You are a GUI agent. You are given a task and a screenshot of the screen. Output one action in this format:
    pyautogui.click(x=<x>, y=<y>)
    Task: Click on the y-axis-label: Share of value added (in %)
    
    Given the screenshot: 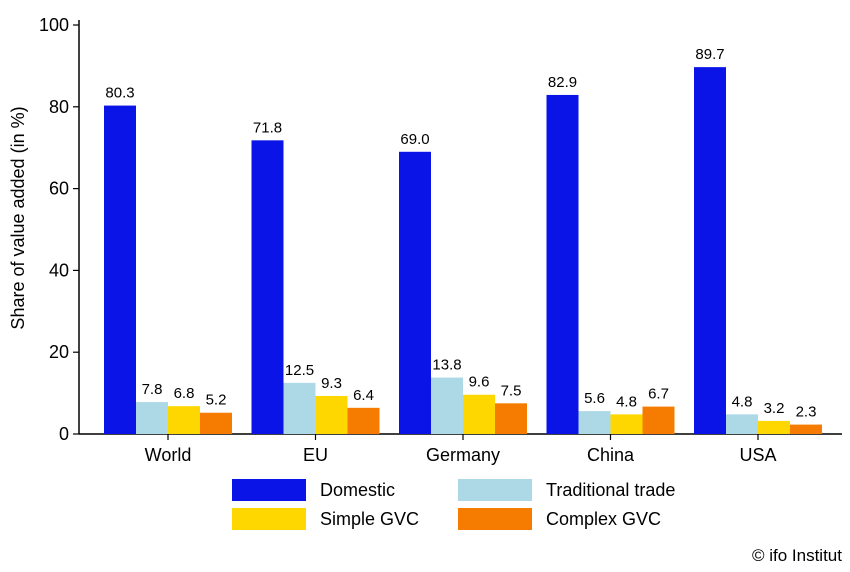 What is the action you would take?
    pyautogui.click(x=18, y=217)
    